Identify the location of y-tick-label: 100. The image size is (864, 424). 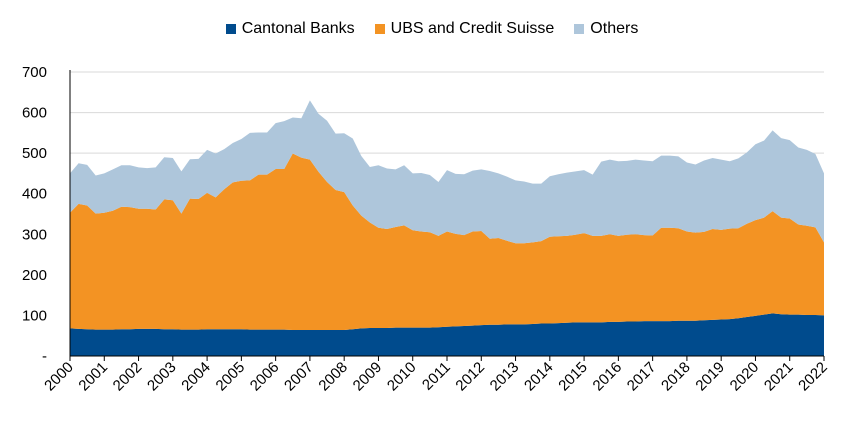
(34, 315).